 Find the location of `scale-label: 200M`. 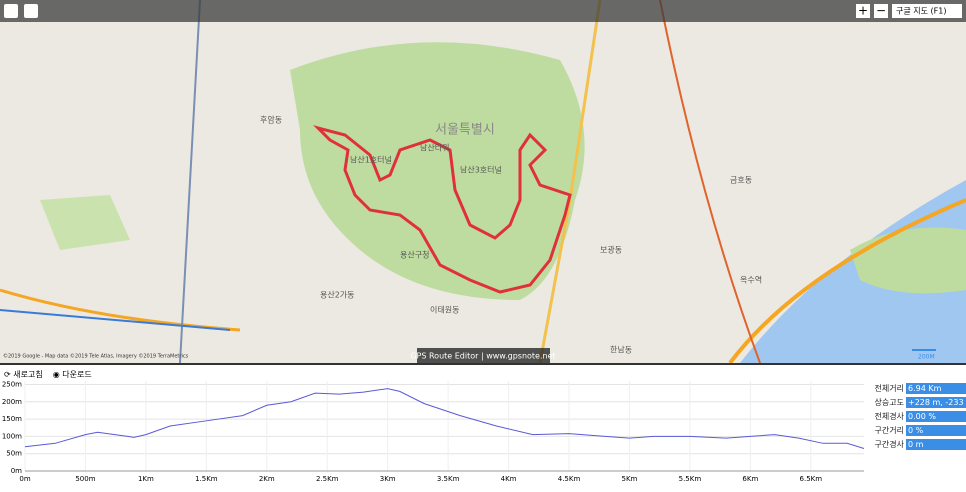

scale-label: 200M is located at coordinates (926, 357).